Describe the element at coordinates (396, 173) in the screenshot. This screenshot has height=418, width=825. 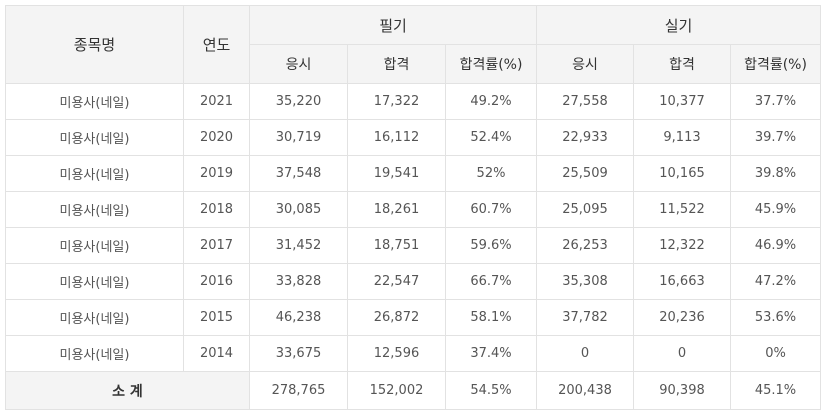
I see `cell-written-passed: 19,541` at that location.